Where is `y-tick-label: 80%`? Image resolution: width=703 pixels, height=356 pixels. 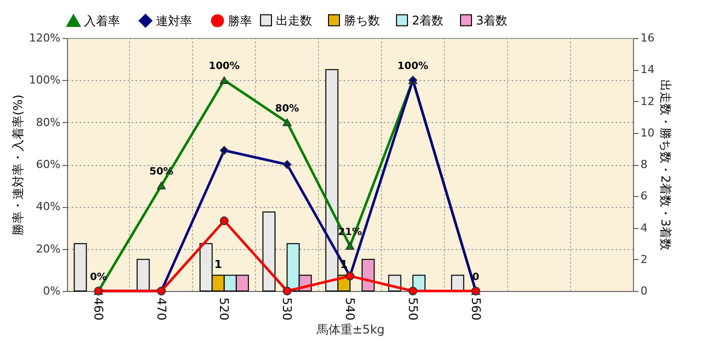
y-tick-label: 80% is located at coordinates (48, 122).